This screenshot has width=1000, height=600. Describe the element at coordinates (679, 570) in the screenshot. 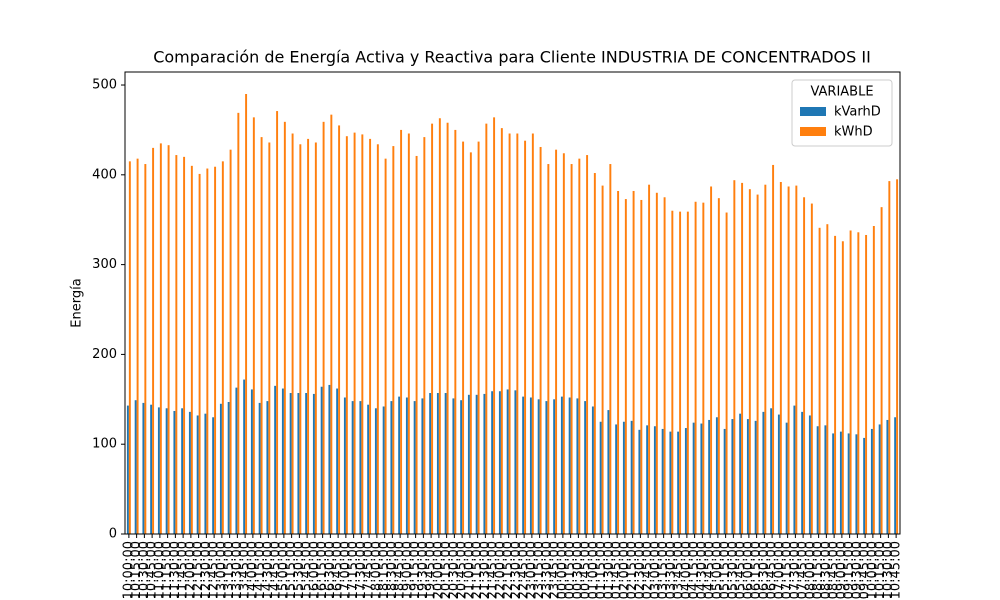

I see `x-tick-label: 03:45:00` at that location.